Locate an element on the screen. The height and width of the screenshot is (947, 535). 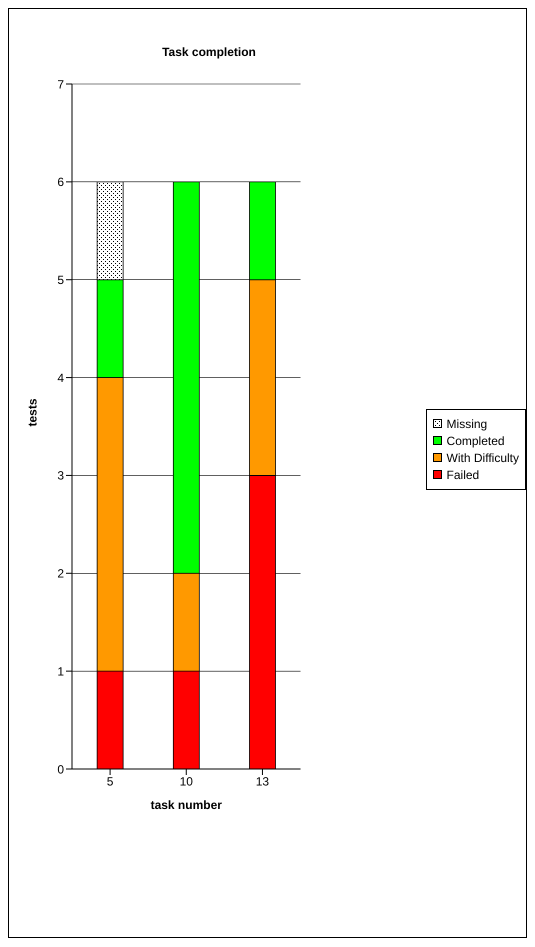
x-tick-label: 10 is located at coordinates (187, 781).